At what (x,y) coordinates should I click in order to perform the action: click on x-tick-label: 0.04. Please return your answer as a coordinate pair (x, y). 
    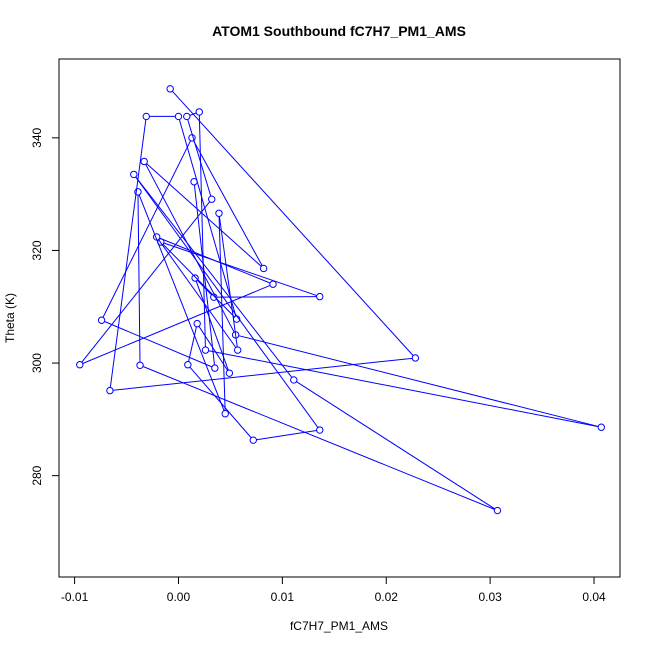
    Looking at the image, I should click on (594, 597).